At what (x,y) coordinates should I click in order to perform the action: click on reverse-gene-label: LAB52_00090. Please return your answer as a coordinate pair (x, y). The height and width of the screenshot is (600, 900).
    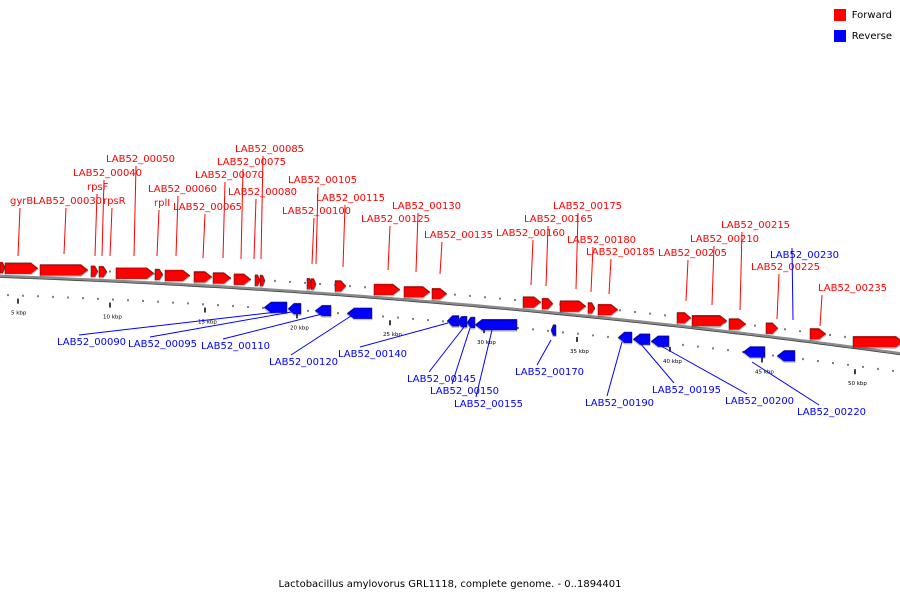
    Looking at the image, I should click on (91, 342).